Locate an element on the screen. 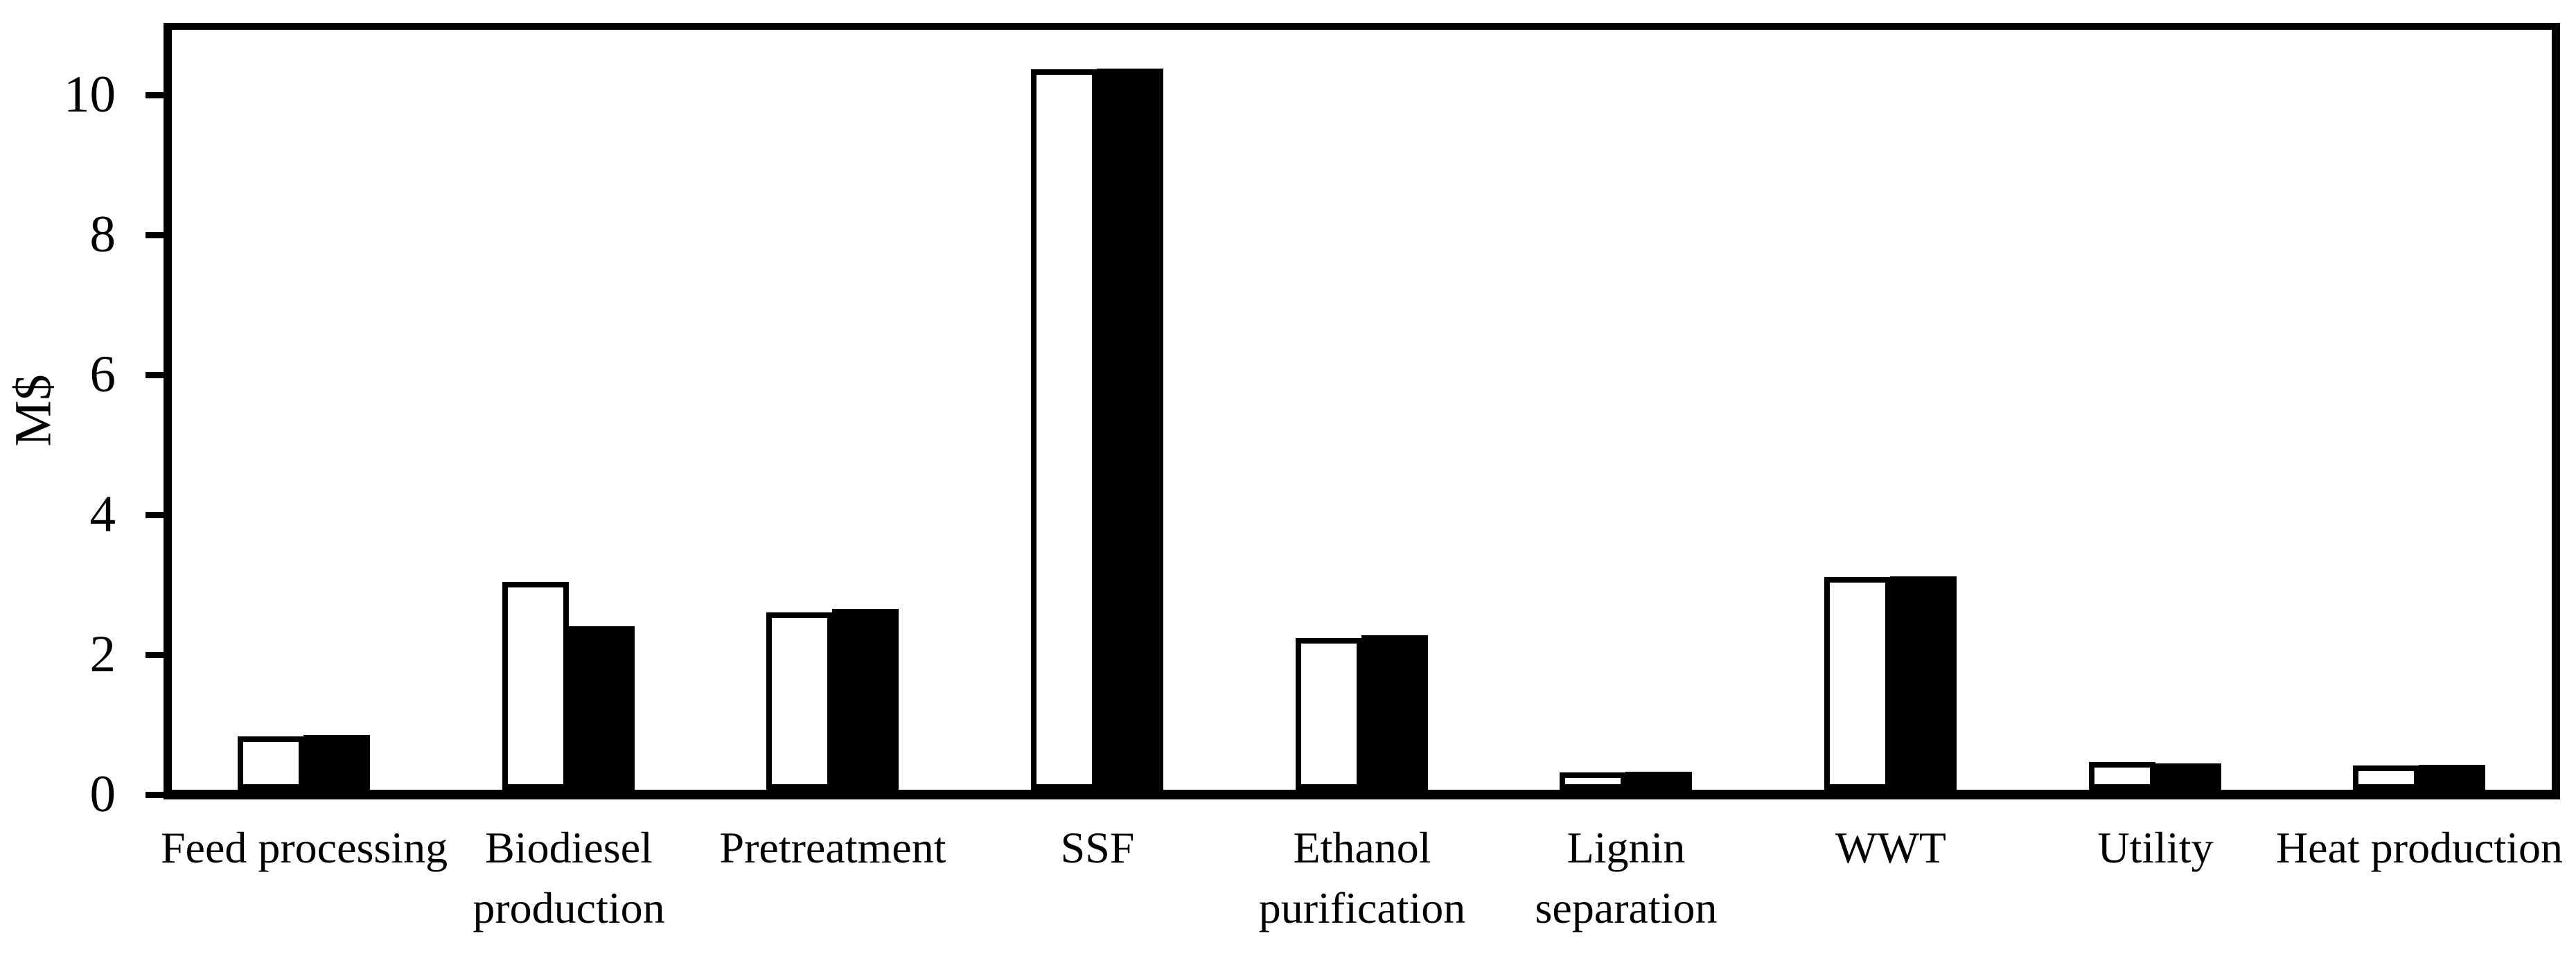  x-category-label: Feed processing is located at coordinates (304, 847).